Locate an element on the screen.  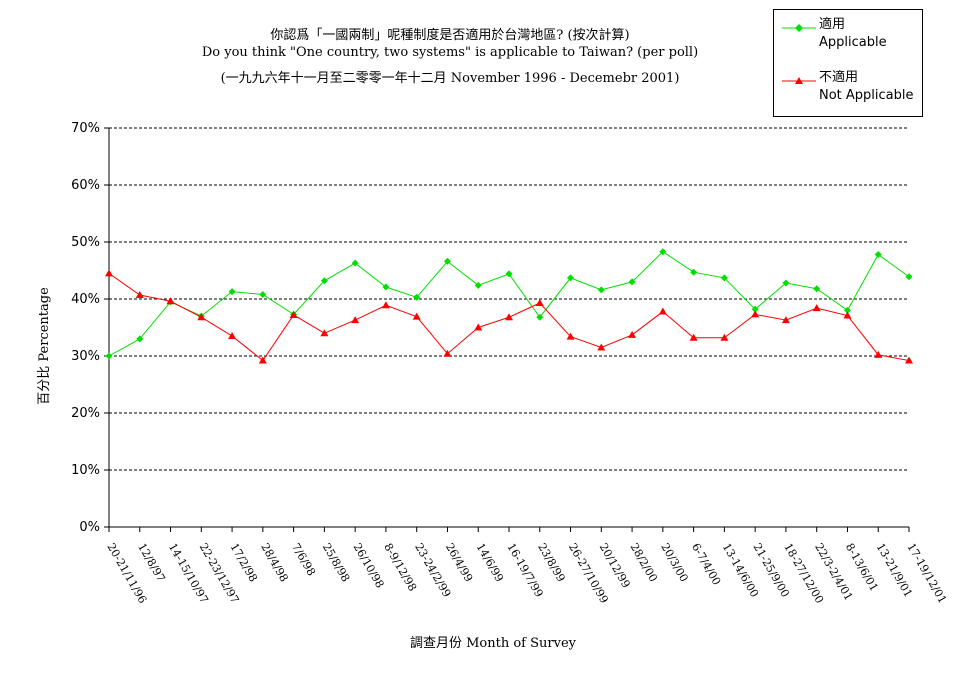
legend-entry-not-applicable: 不適用 Not Applicable is located at coordinates (848, 91).